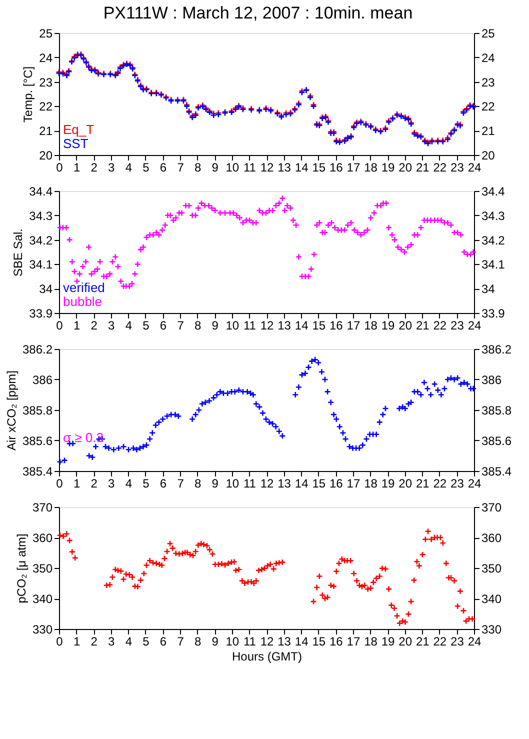  What do you see at coordinates (497, 411) in the screenshot?
I see `y2-tick-label: 385.8` at bounding box center [497, 411].